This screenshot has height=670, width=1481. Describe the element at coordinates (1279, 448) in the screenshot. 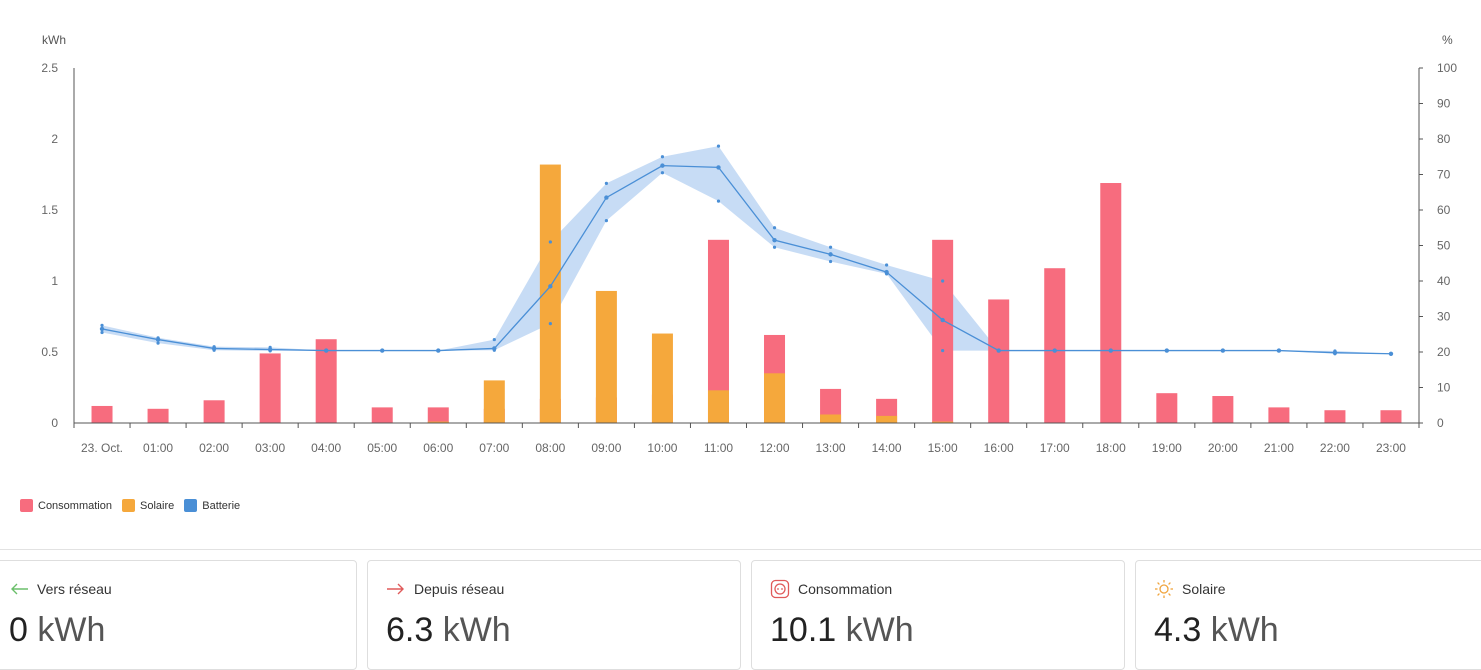

I see `x-tick-label: 21:00` at that location.